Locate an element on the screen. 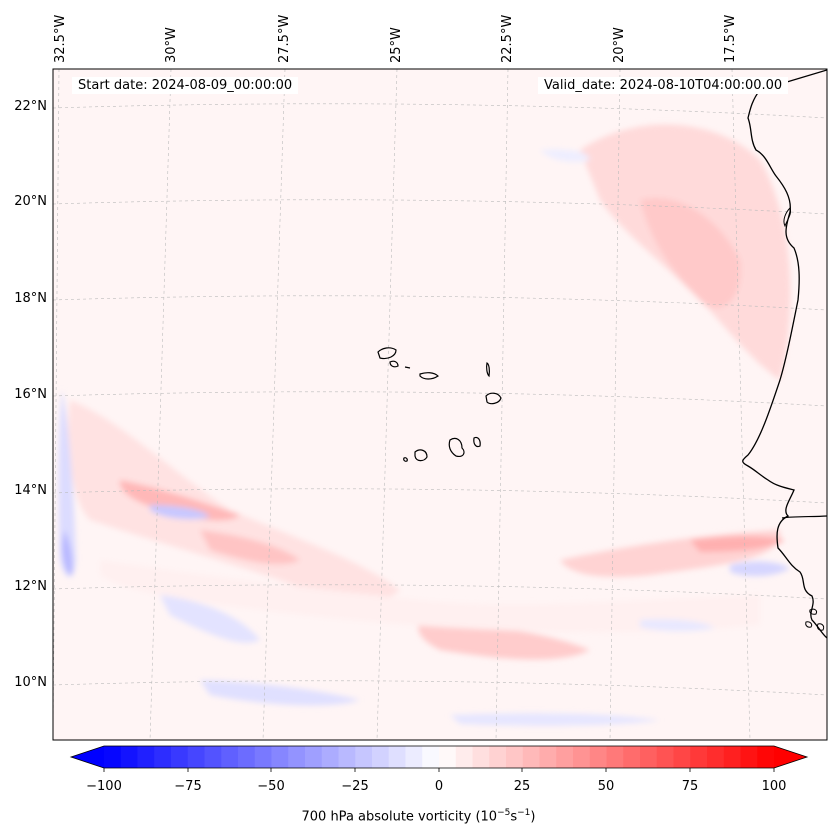 This screenshot has width=837, height=839. valid-date-label: Valid_date: 2024-08-10T04:00:00.00 is located at coordinates (663, 85).